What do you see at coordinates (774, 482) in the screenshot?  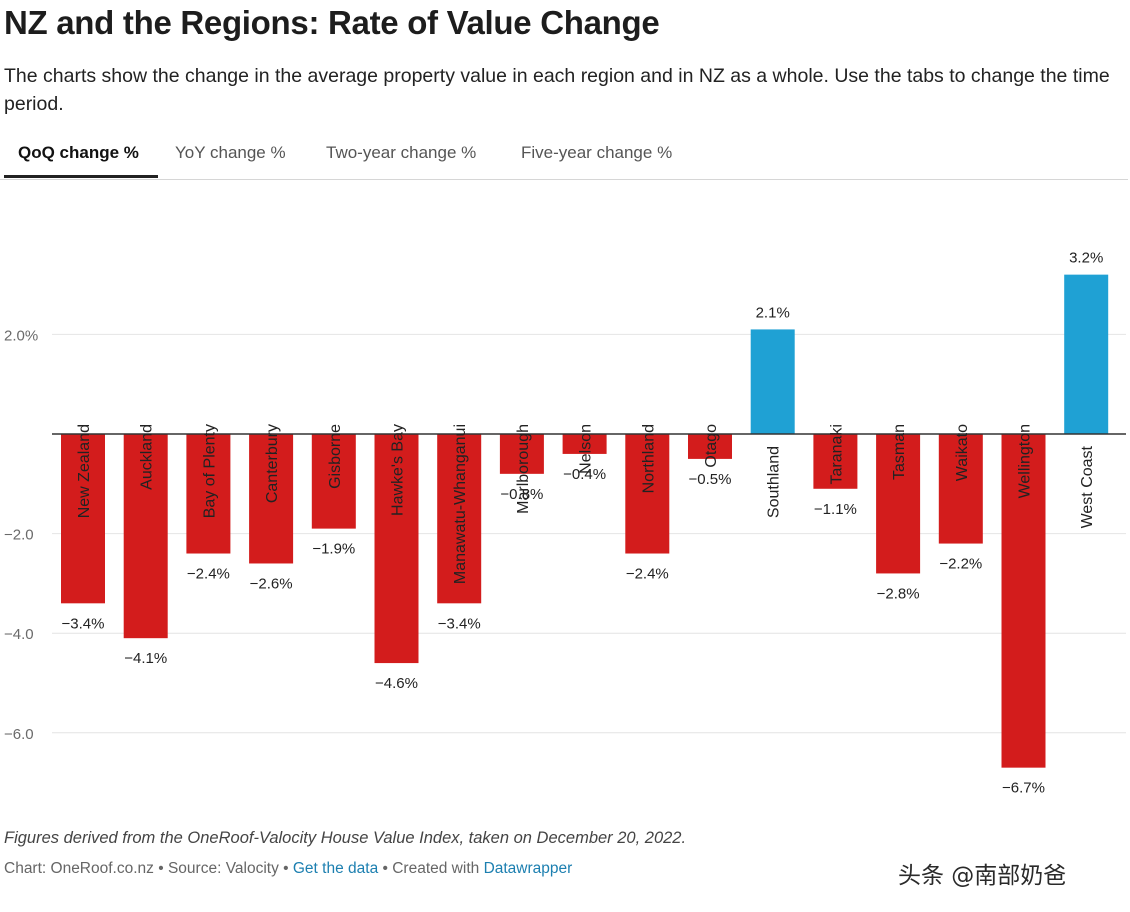 I see `category-label: Southland` at bounding box center [774, 482].